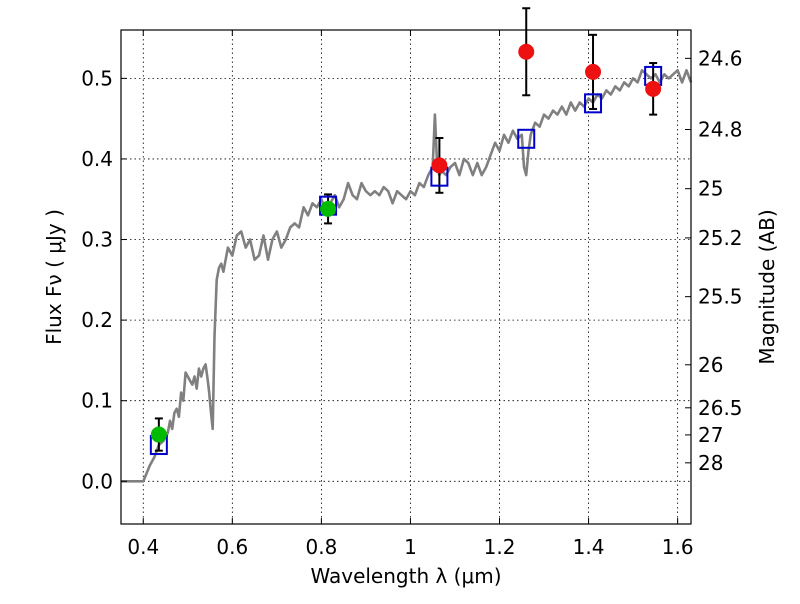 The width and height of the screenshot is (800, 604). What do you see at coordinates (232, 547) in the screenshot?
I see `x-tick-label: 0.6` at bounding box center [232, 547].